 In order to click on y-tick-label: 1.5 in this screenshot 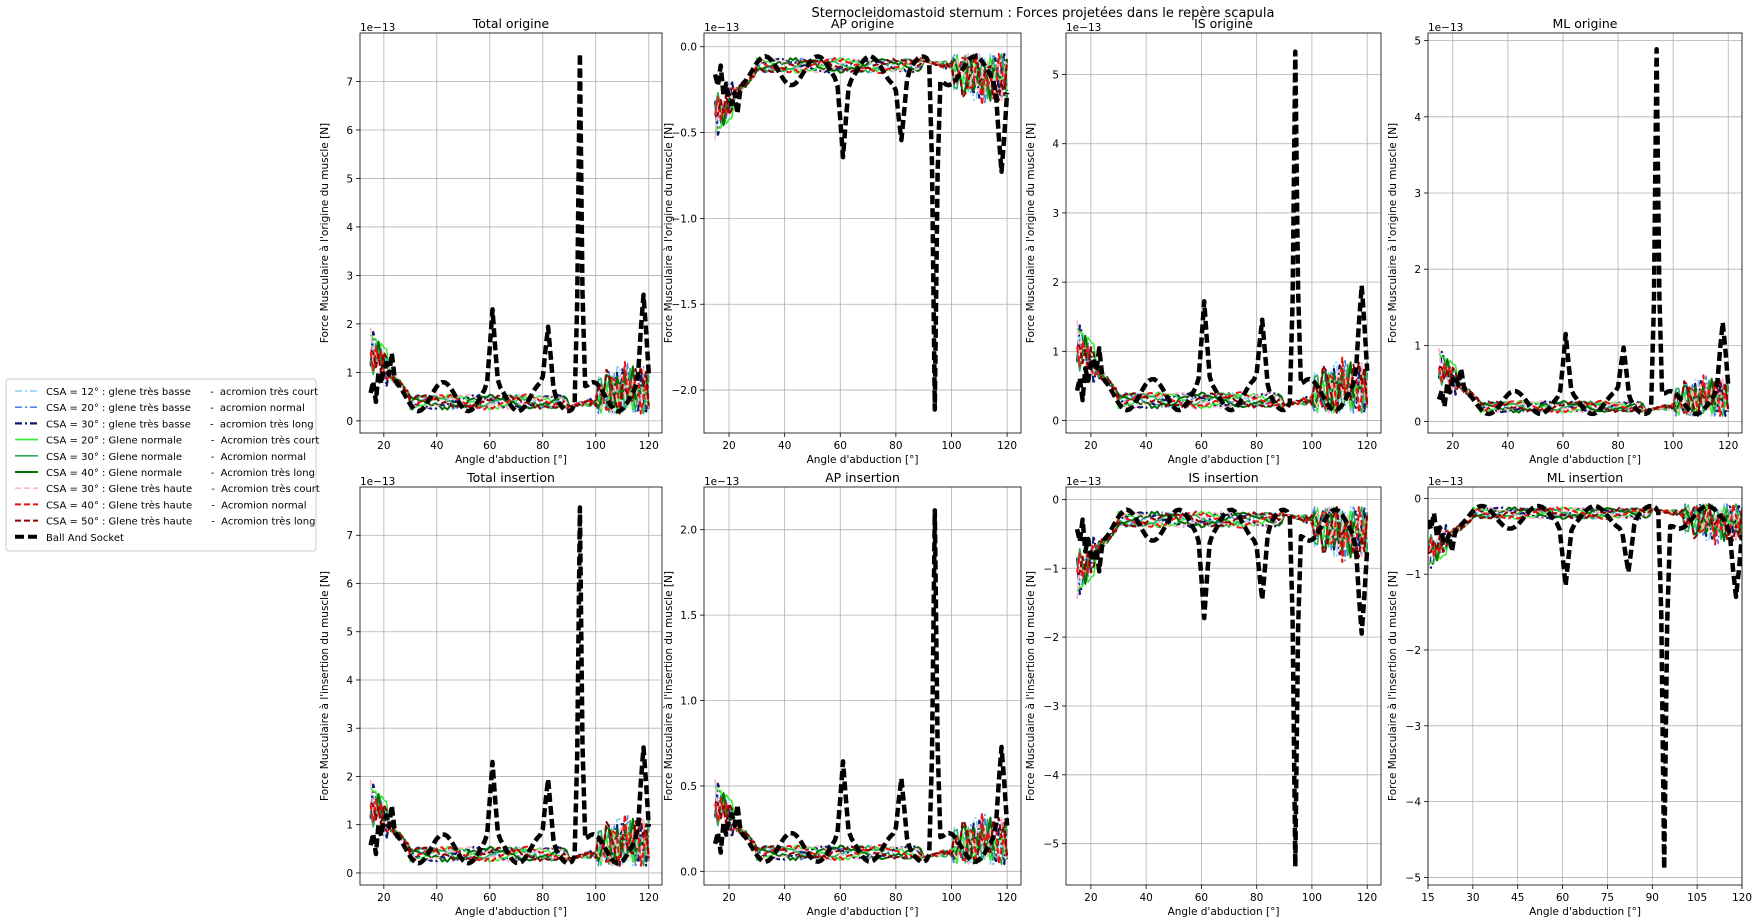, I will do `click(688, 616)`.